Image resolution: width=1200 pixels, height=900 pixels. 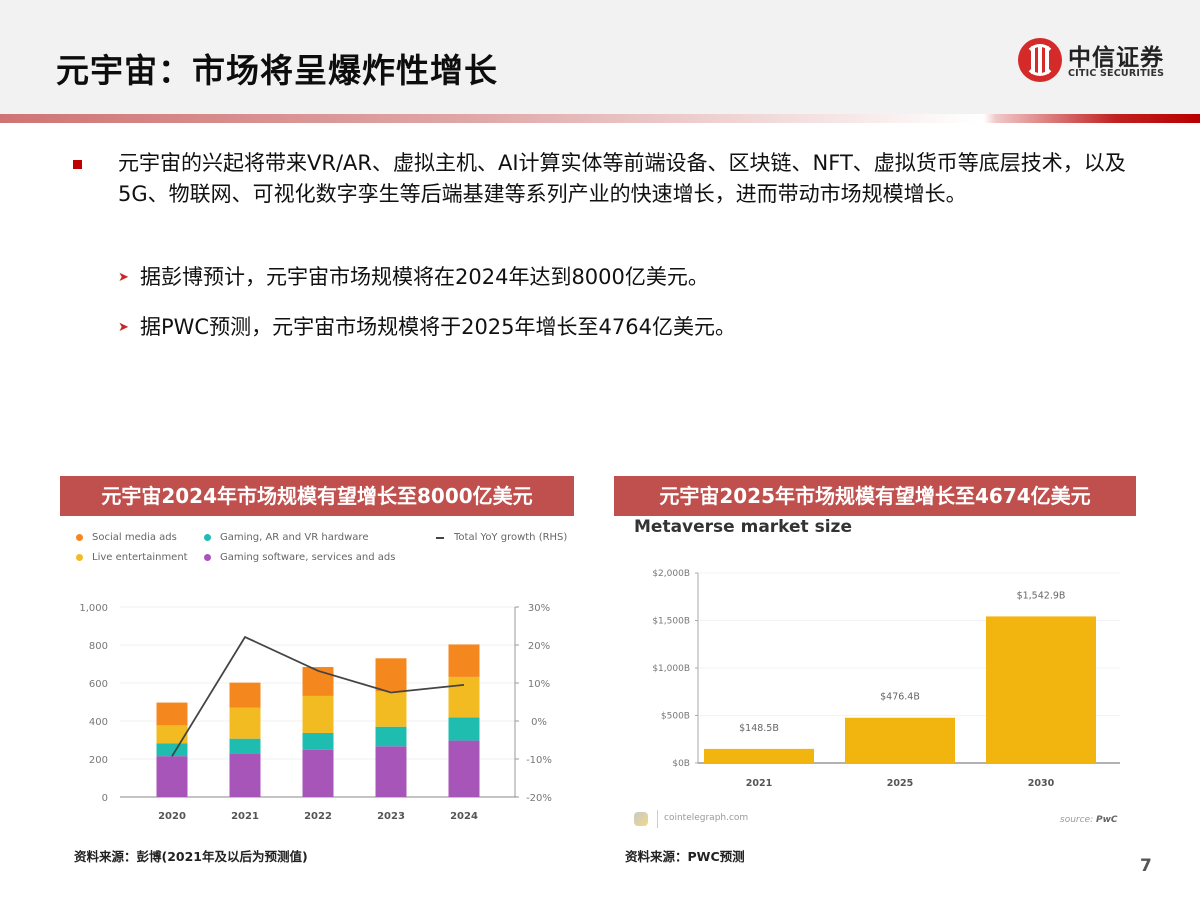 What do you see at coordinates (539, 760) in the screenshot?
I see `svg-text: -10%` at bounding box center [539, 760].